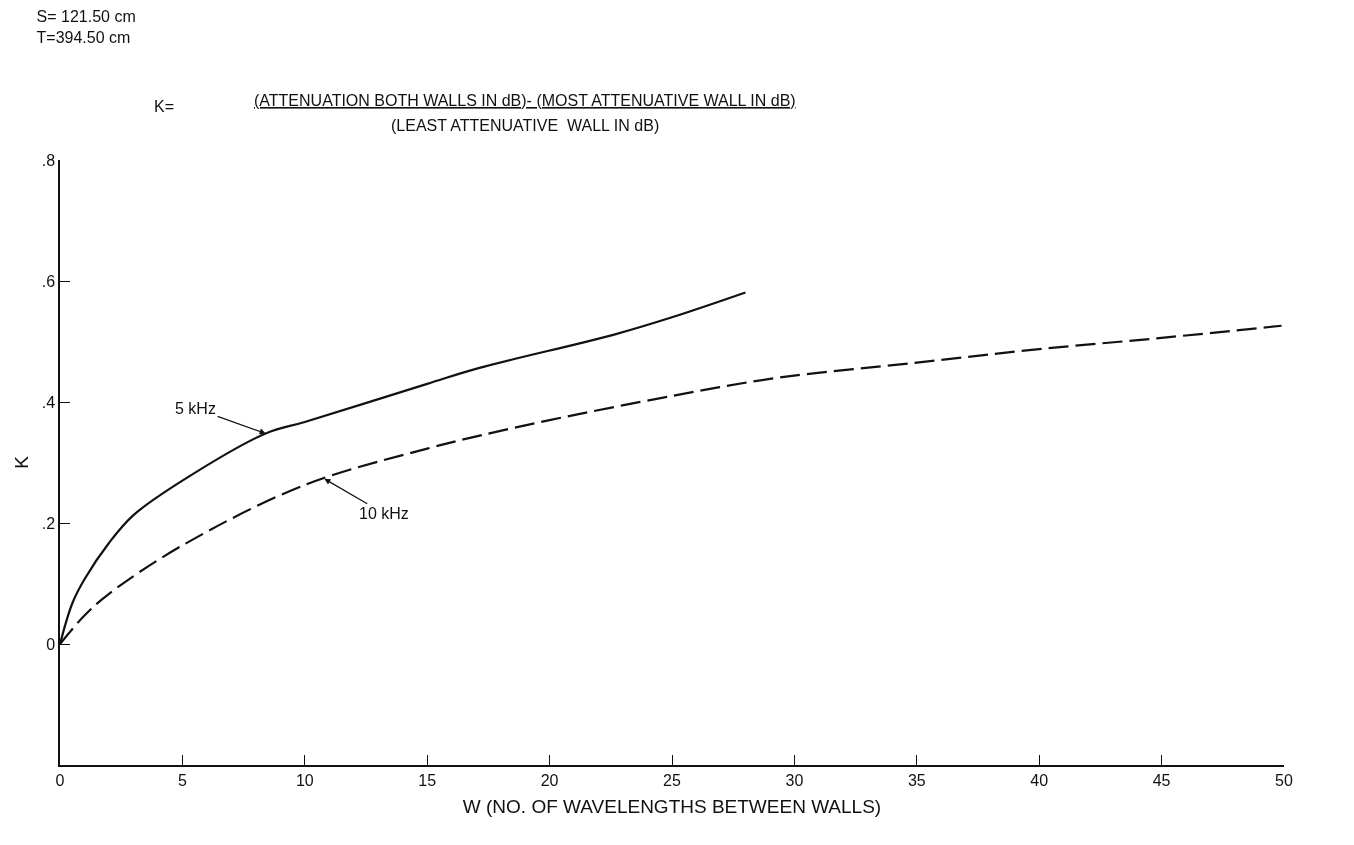 Image resolution: width=1354 pixels, height=845 pixels. Describe the element at coordinates (549, 780) in the screenshot. I see `x-tick-label: 20` at that location.